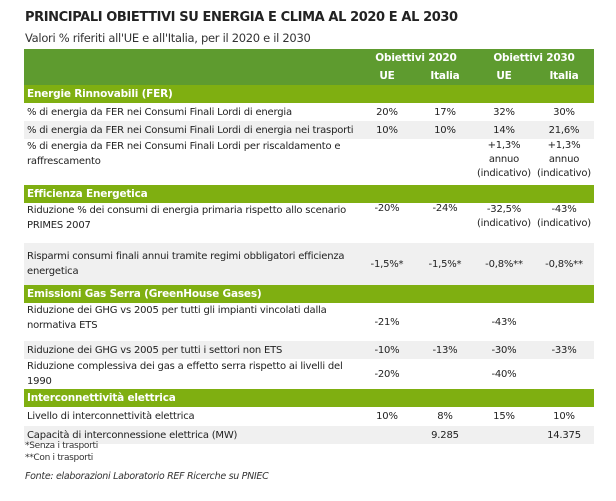  I want to click on header-italia-2030: Italia, so click(563, 76).